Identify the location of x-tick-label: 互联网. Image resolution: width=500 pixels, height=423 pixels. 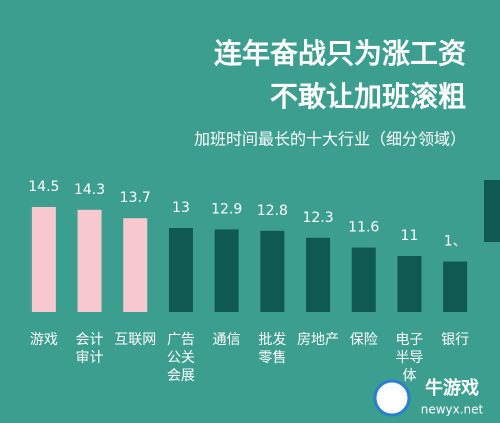
(135, 340).